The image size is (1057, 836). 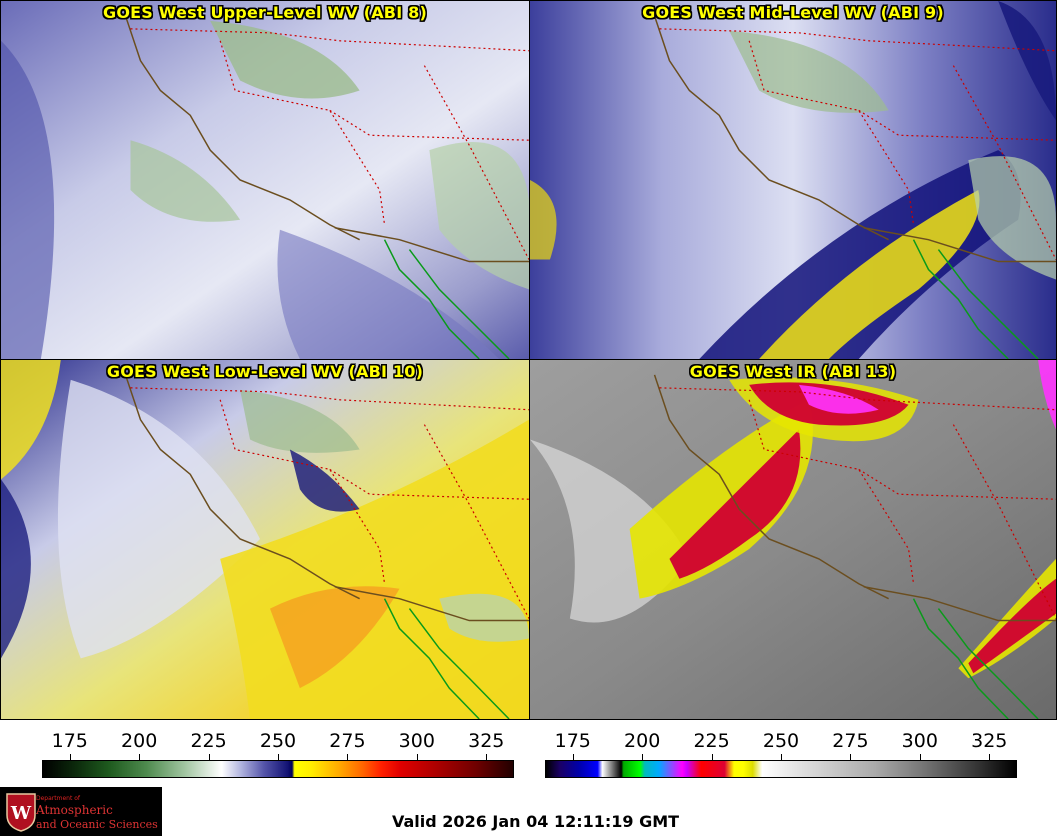 I want to click on panel-title: GOES West Low-Level WV (ABI 10), so click(x=265, y=371).